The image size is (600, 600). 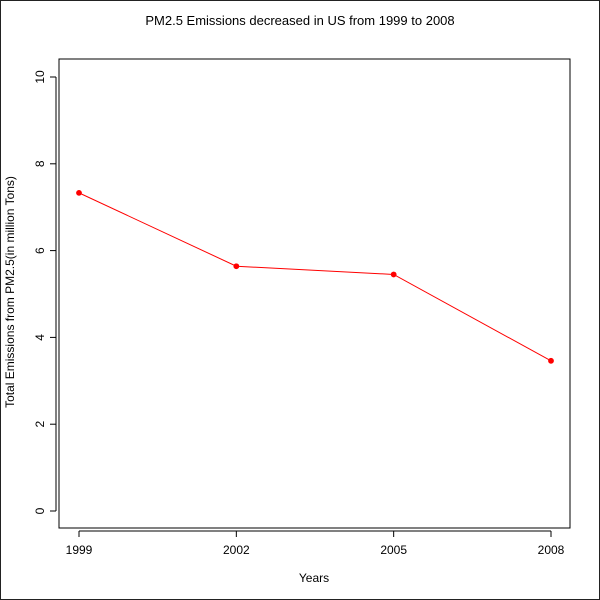 What do you see at coordinates (40, 510) in the screenshot?
I see `y-tick-label-0: 0` at bounding box center [40, 510].